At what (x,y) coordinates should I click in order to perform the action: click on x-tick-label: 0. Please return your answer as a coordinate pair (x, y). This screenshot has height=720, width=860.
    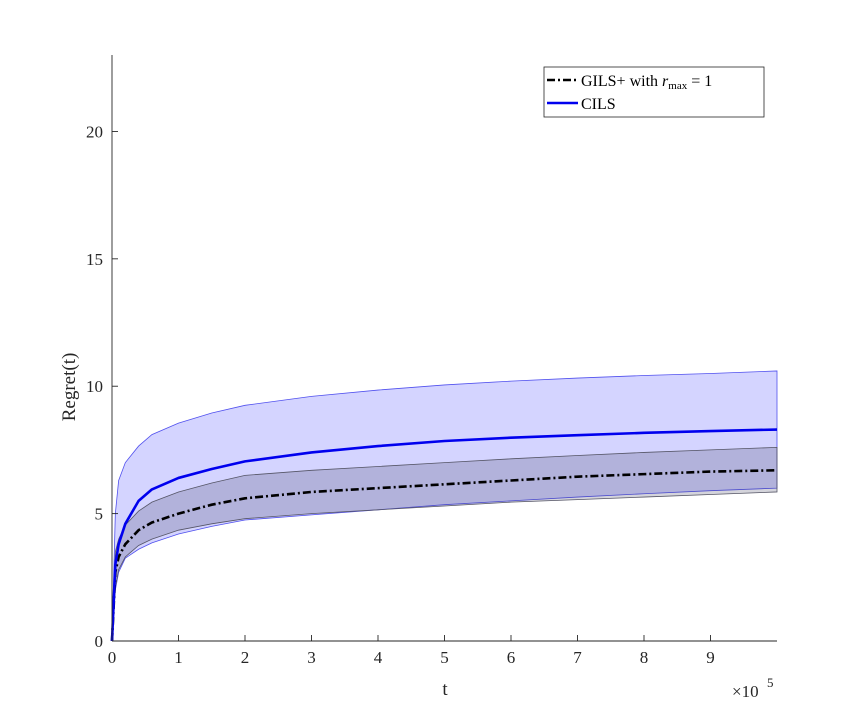
    Looking at the image, I should click on (112, 657).